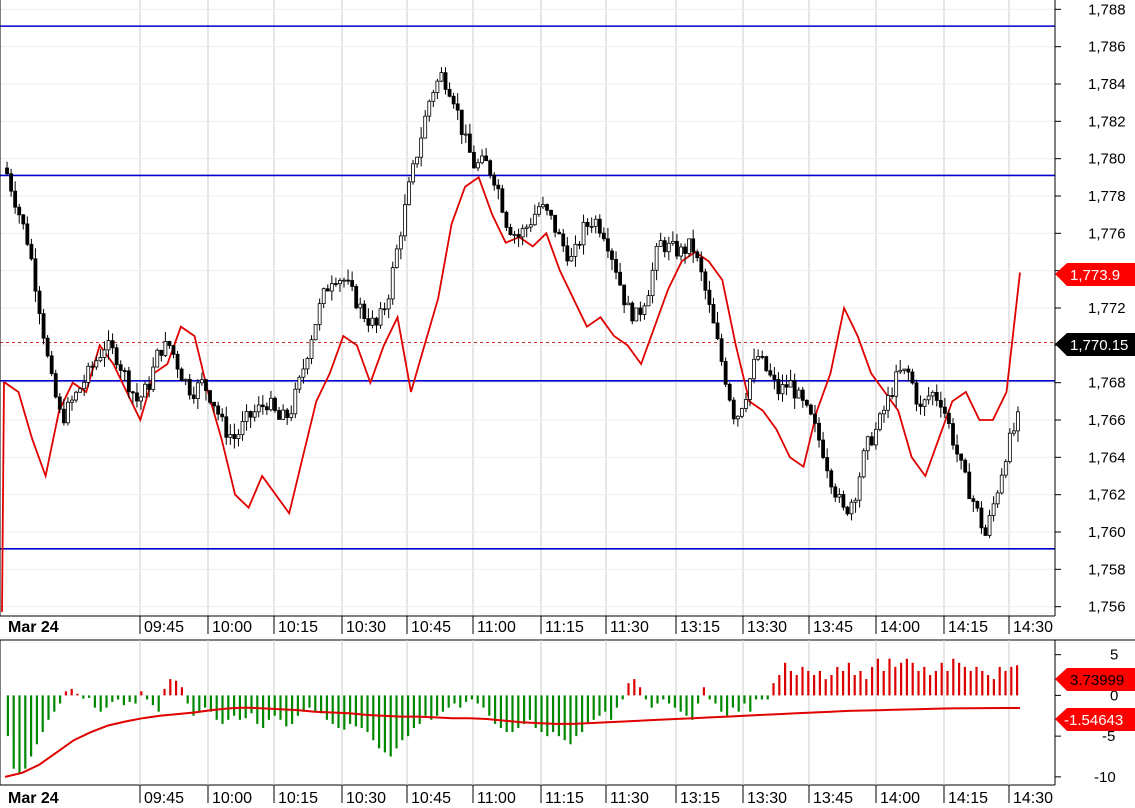 The width and height of the screenshot is (1135, 808). I want to click on main-y-tick-label: 1,782, so click(1107, 121).